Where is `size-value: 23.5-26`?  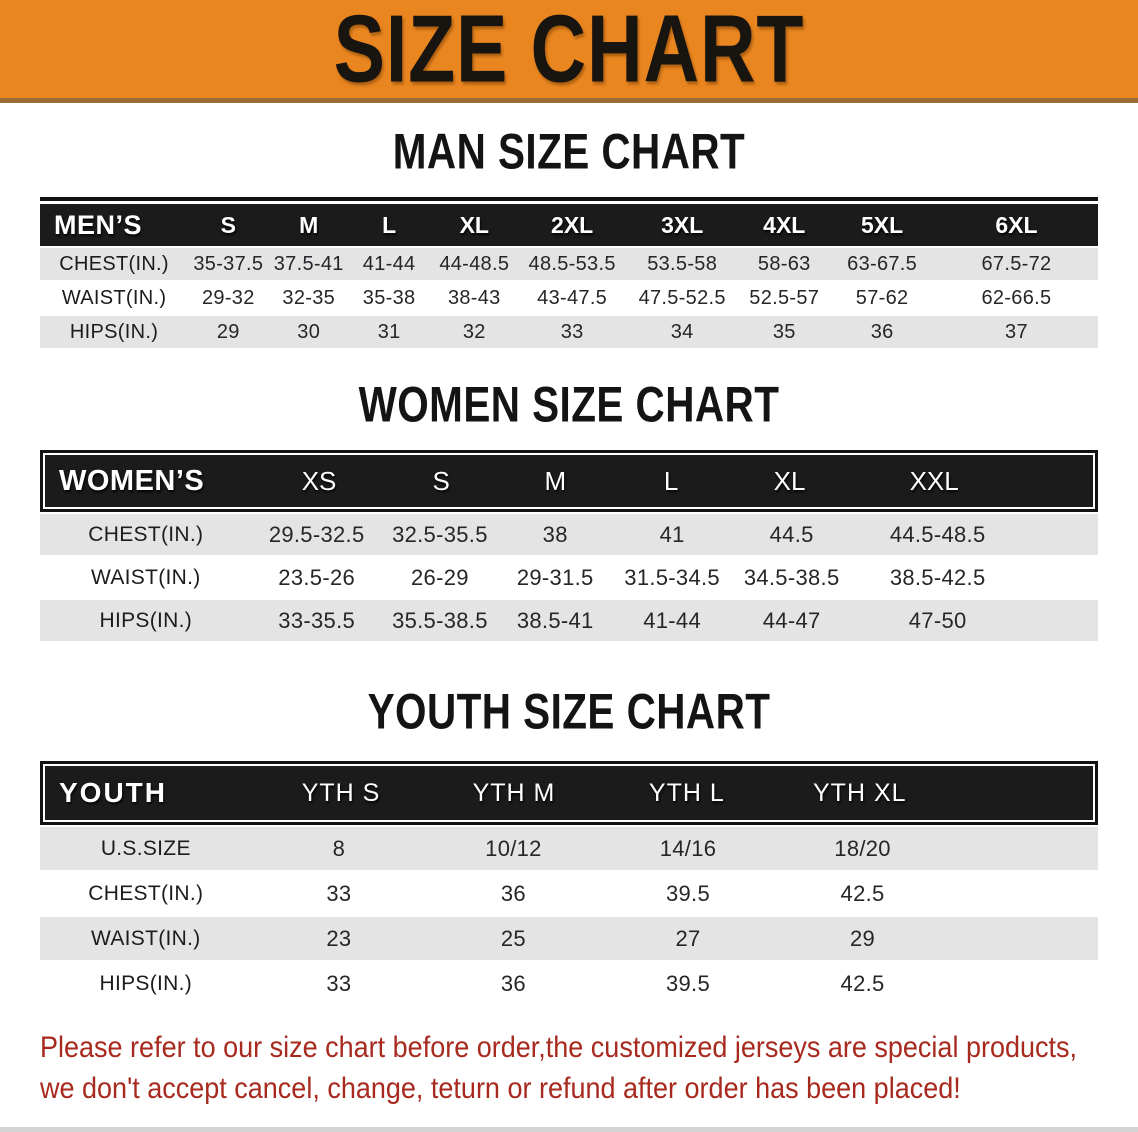 size-value: 23.5-26 is located at coordinates (317, 577).